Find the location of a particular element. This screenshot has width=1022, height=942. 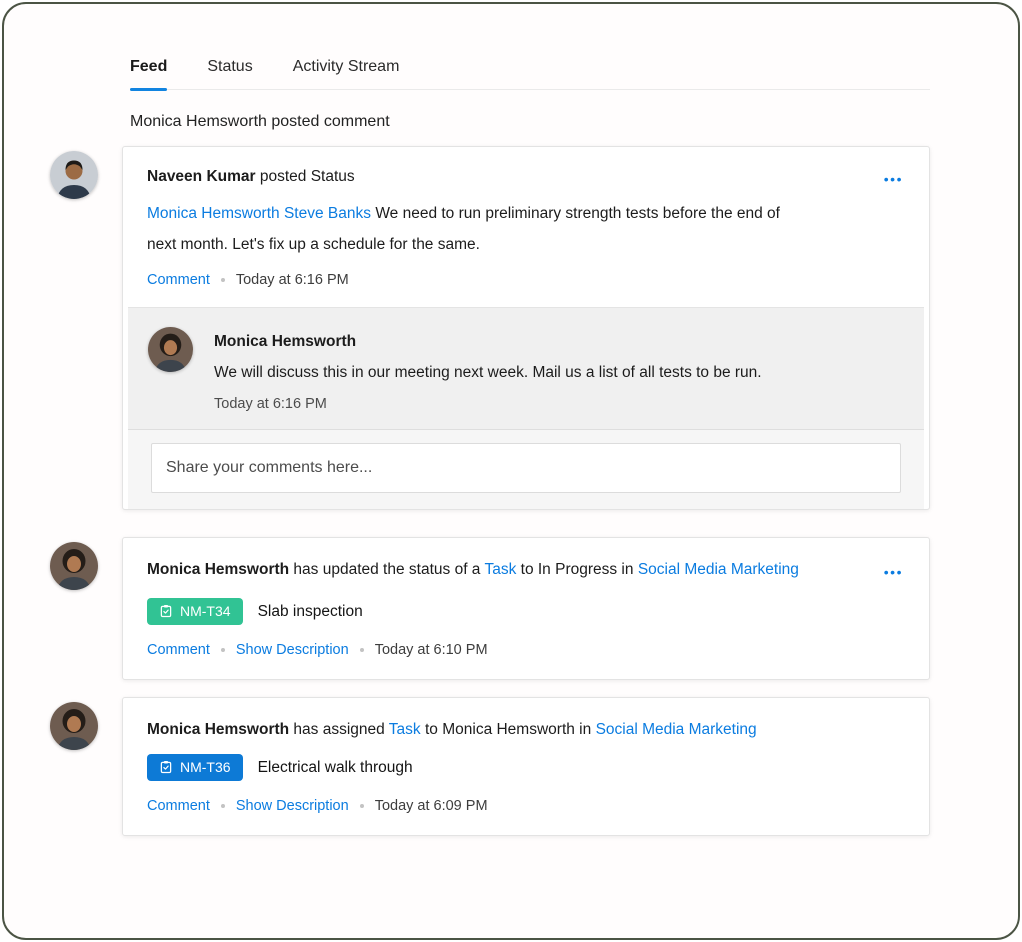

status-timestamp: Today at 6:16 PM is located at coordinates (292, 280).